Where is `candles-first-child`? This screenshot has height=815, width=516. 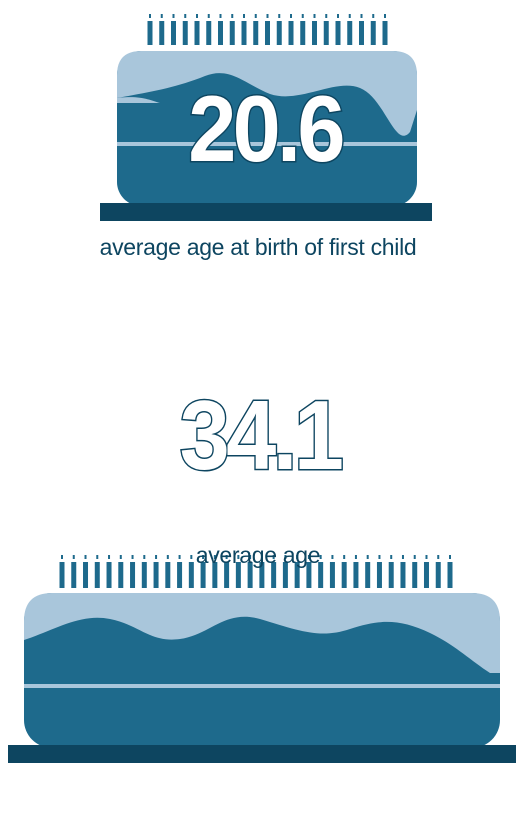 candles-first-child is located at coordinates (267, 29).